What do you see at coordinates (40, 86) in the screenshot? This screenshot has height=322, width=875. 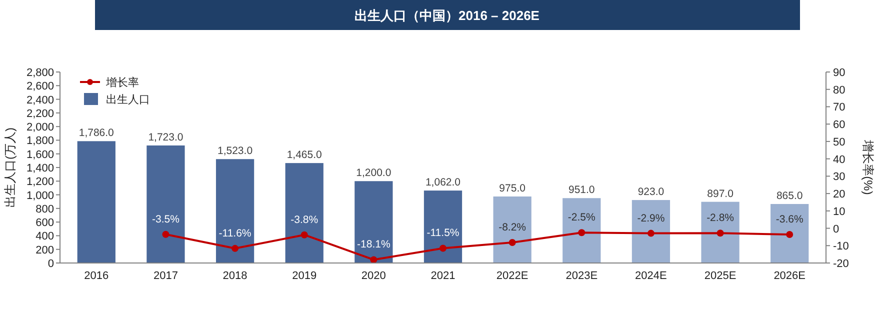 I see `y-tick-label: 2,600` at bounding box center [40, 86].